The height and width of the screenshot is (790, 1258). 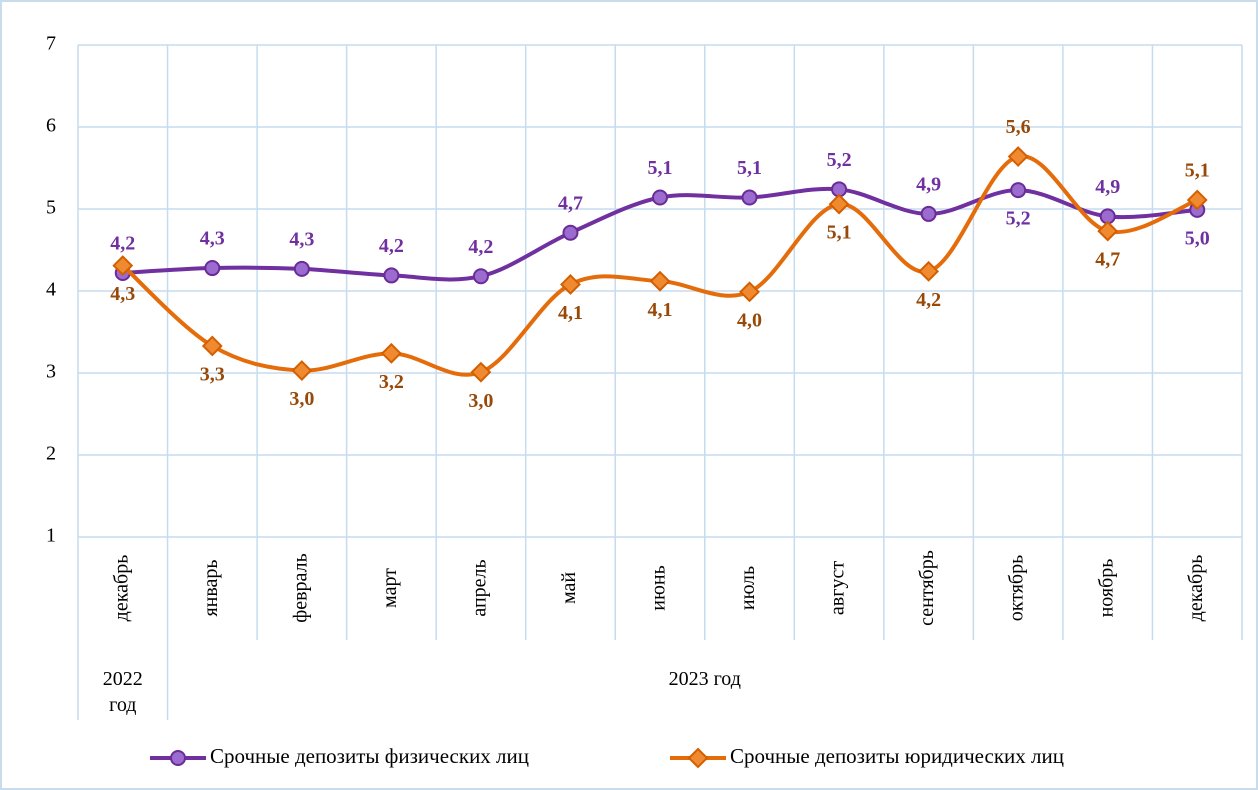 What do you see at coordinates (122, 692) in the screenshot?
I see `group-label: 2022 год` at bounding box center [122, 692].